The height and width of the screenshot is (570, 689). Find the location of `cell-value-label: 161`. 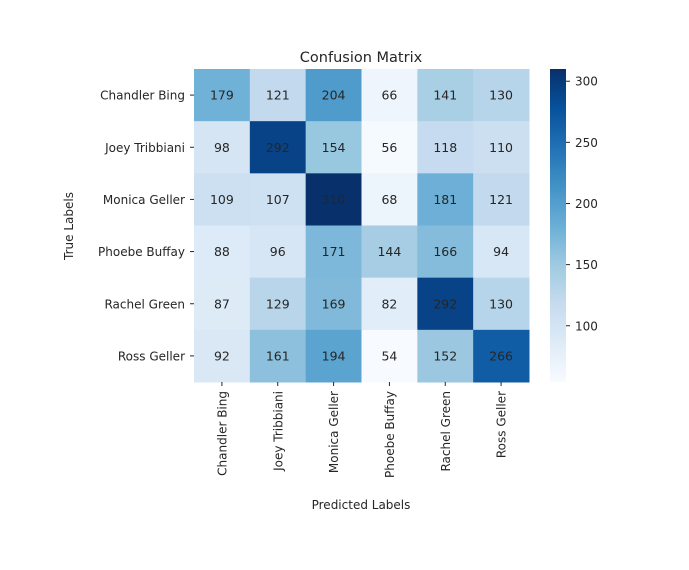

cell-value-label: 161 is located at coordinates (278, 355).